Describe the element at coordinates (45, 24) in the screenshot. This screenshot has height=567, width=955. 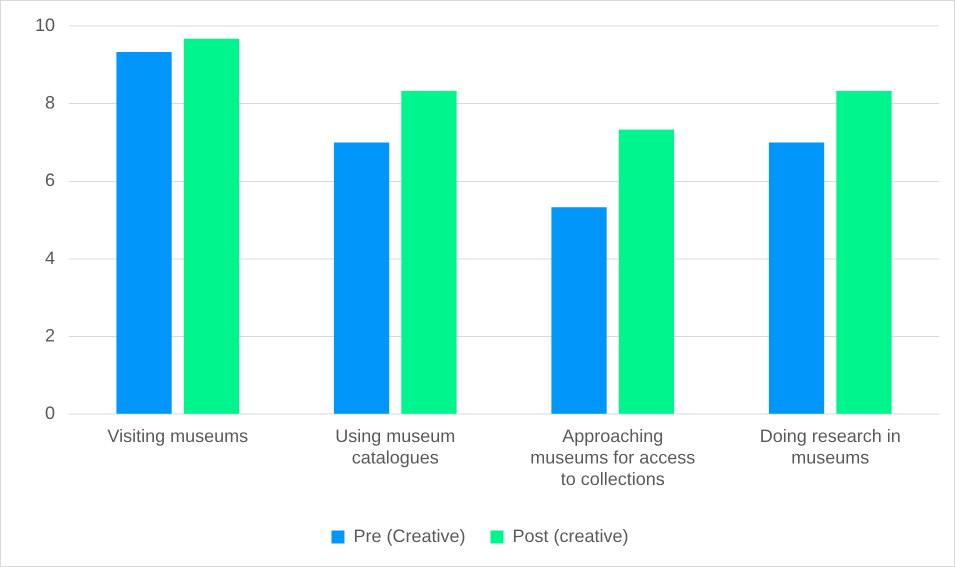
I see `y-tick-label: 10` at that location.